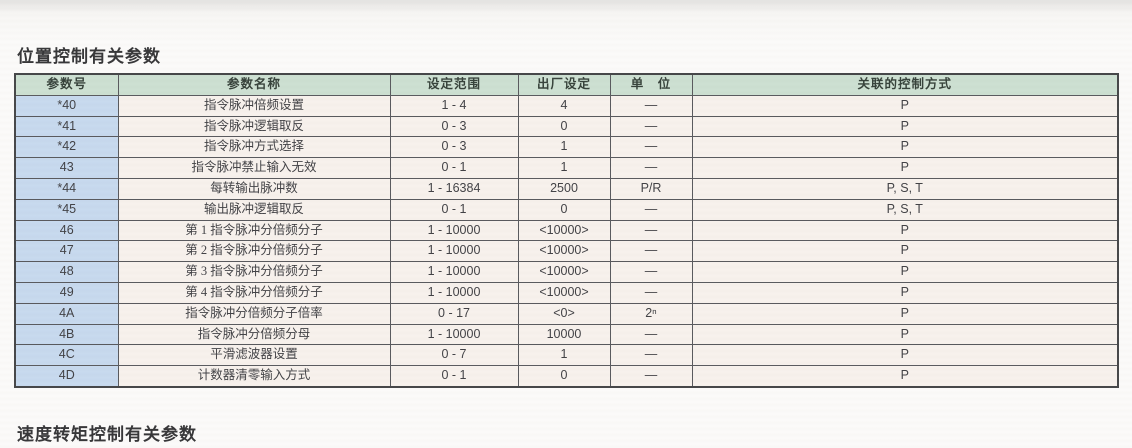 Image resolution: width=1132 pixels, height=448 pixels. What do you see at coordinates (66, 188) in the screenshot?
I see `param-no: *44` at bounding box center [66, 188].